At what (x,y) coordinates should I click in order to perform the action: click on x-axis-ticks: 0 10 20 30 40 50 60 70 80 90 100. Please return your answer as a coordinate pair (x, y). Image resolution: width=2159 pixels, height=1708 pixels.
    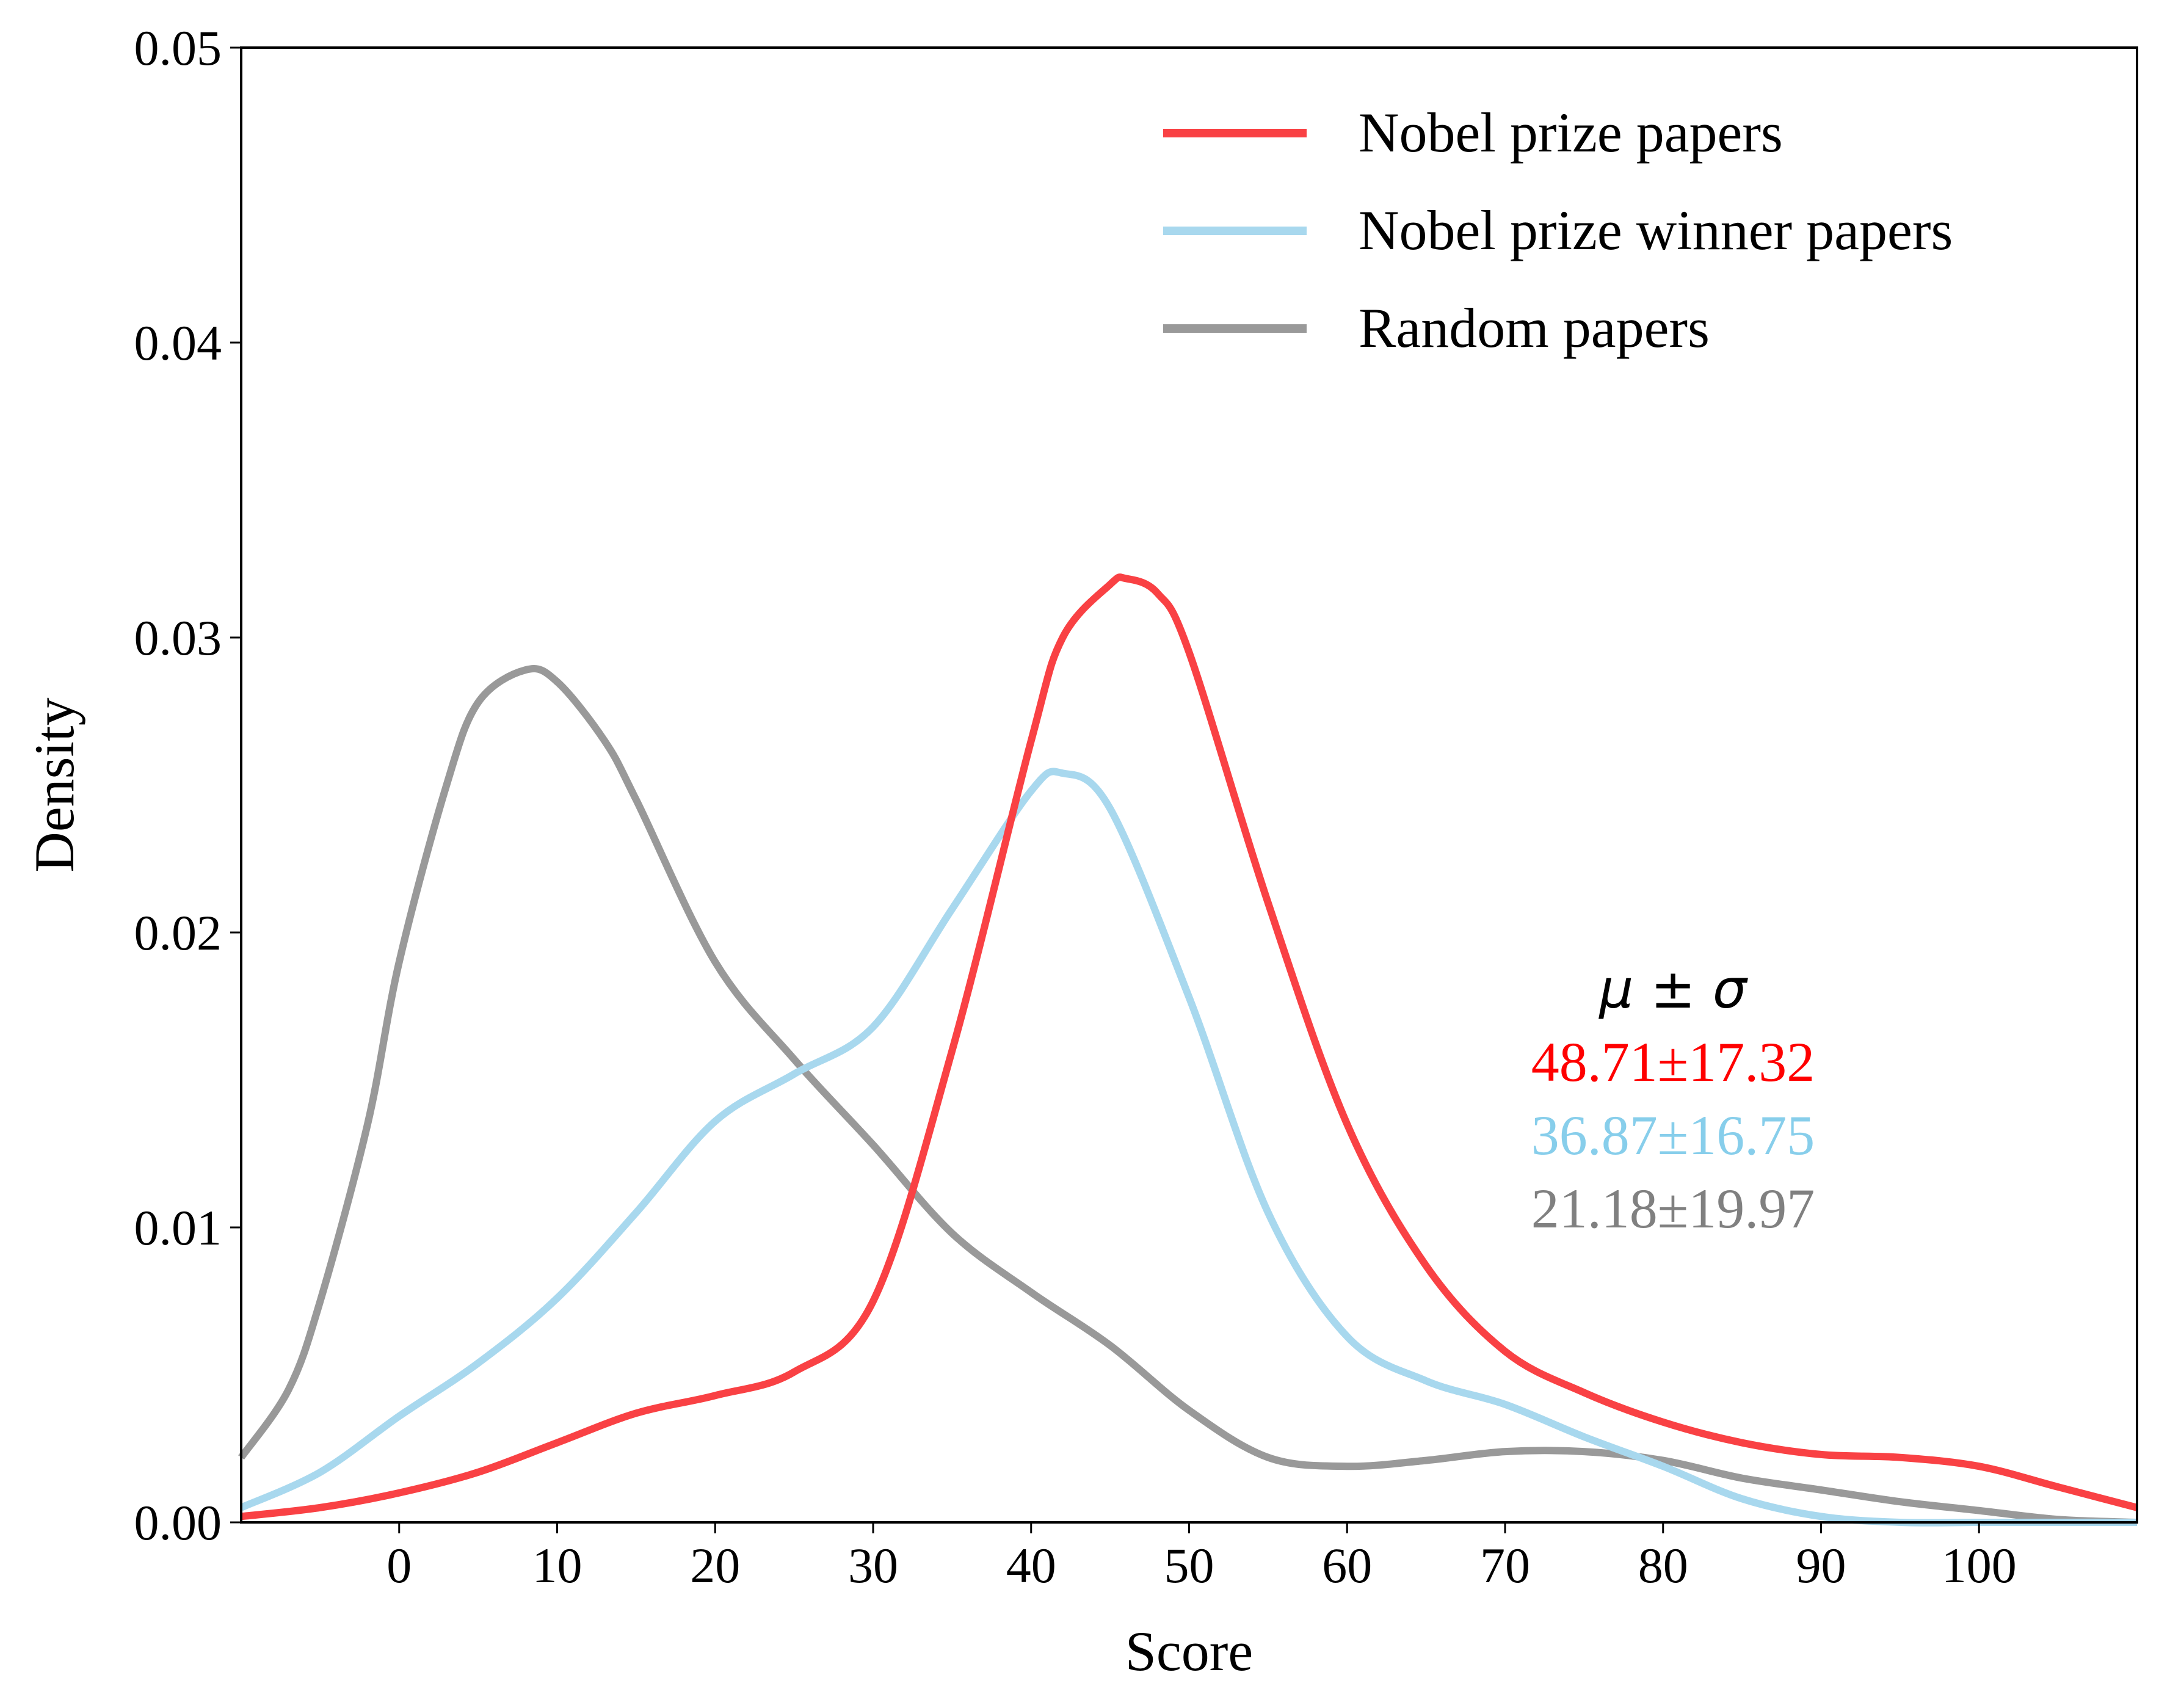
    Looking at the image, I should click on (1202, 1558).